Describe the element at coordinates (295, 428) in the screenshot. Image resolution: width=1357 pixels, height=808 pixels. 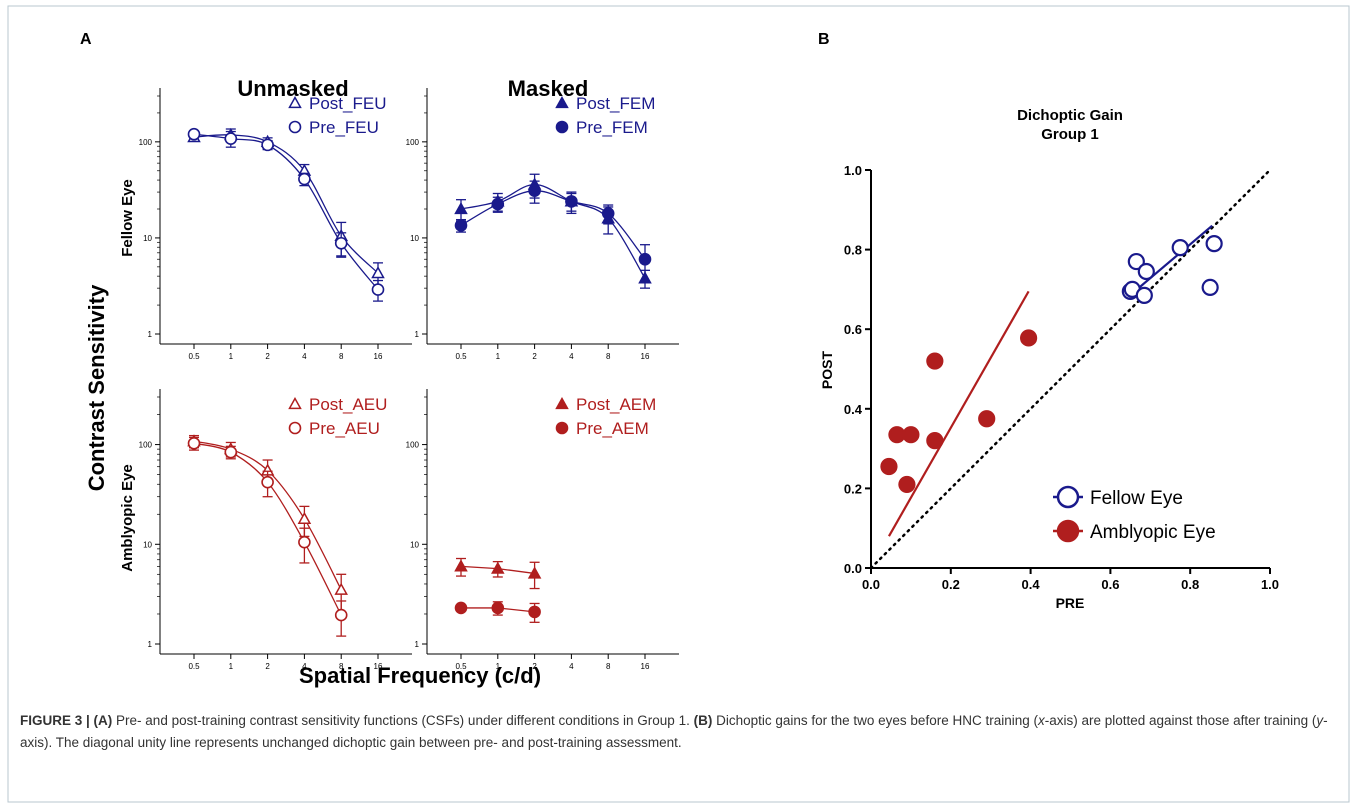
I see `legend-marker-Pre_AEU` at that location.